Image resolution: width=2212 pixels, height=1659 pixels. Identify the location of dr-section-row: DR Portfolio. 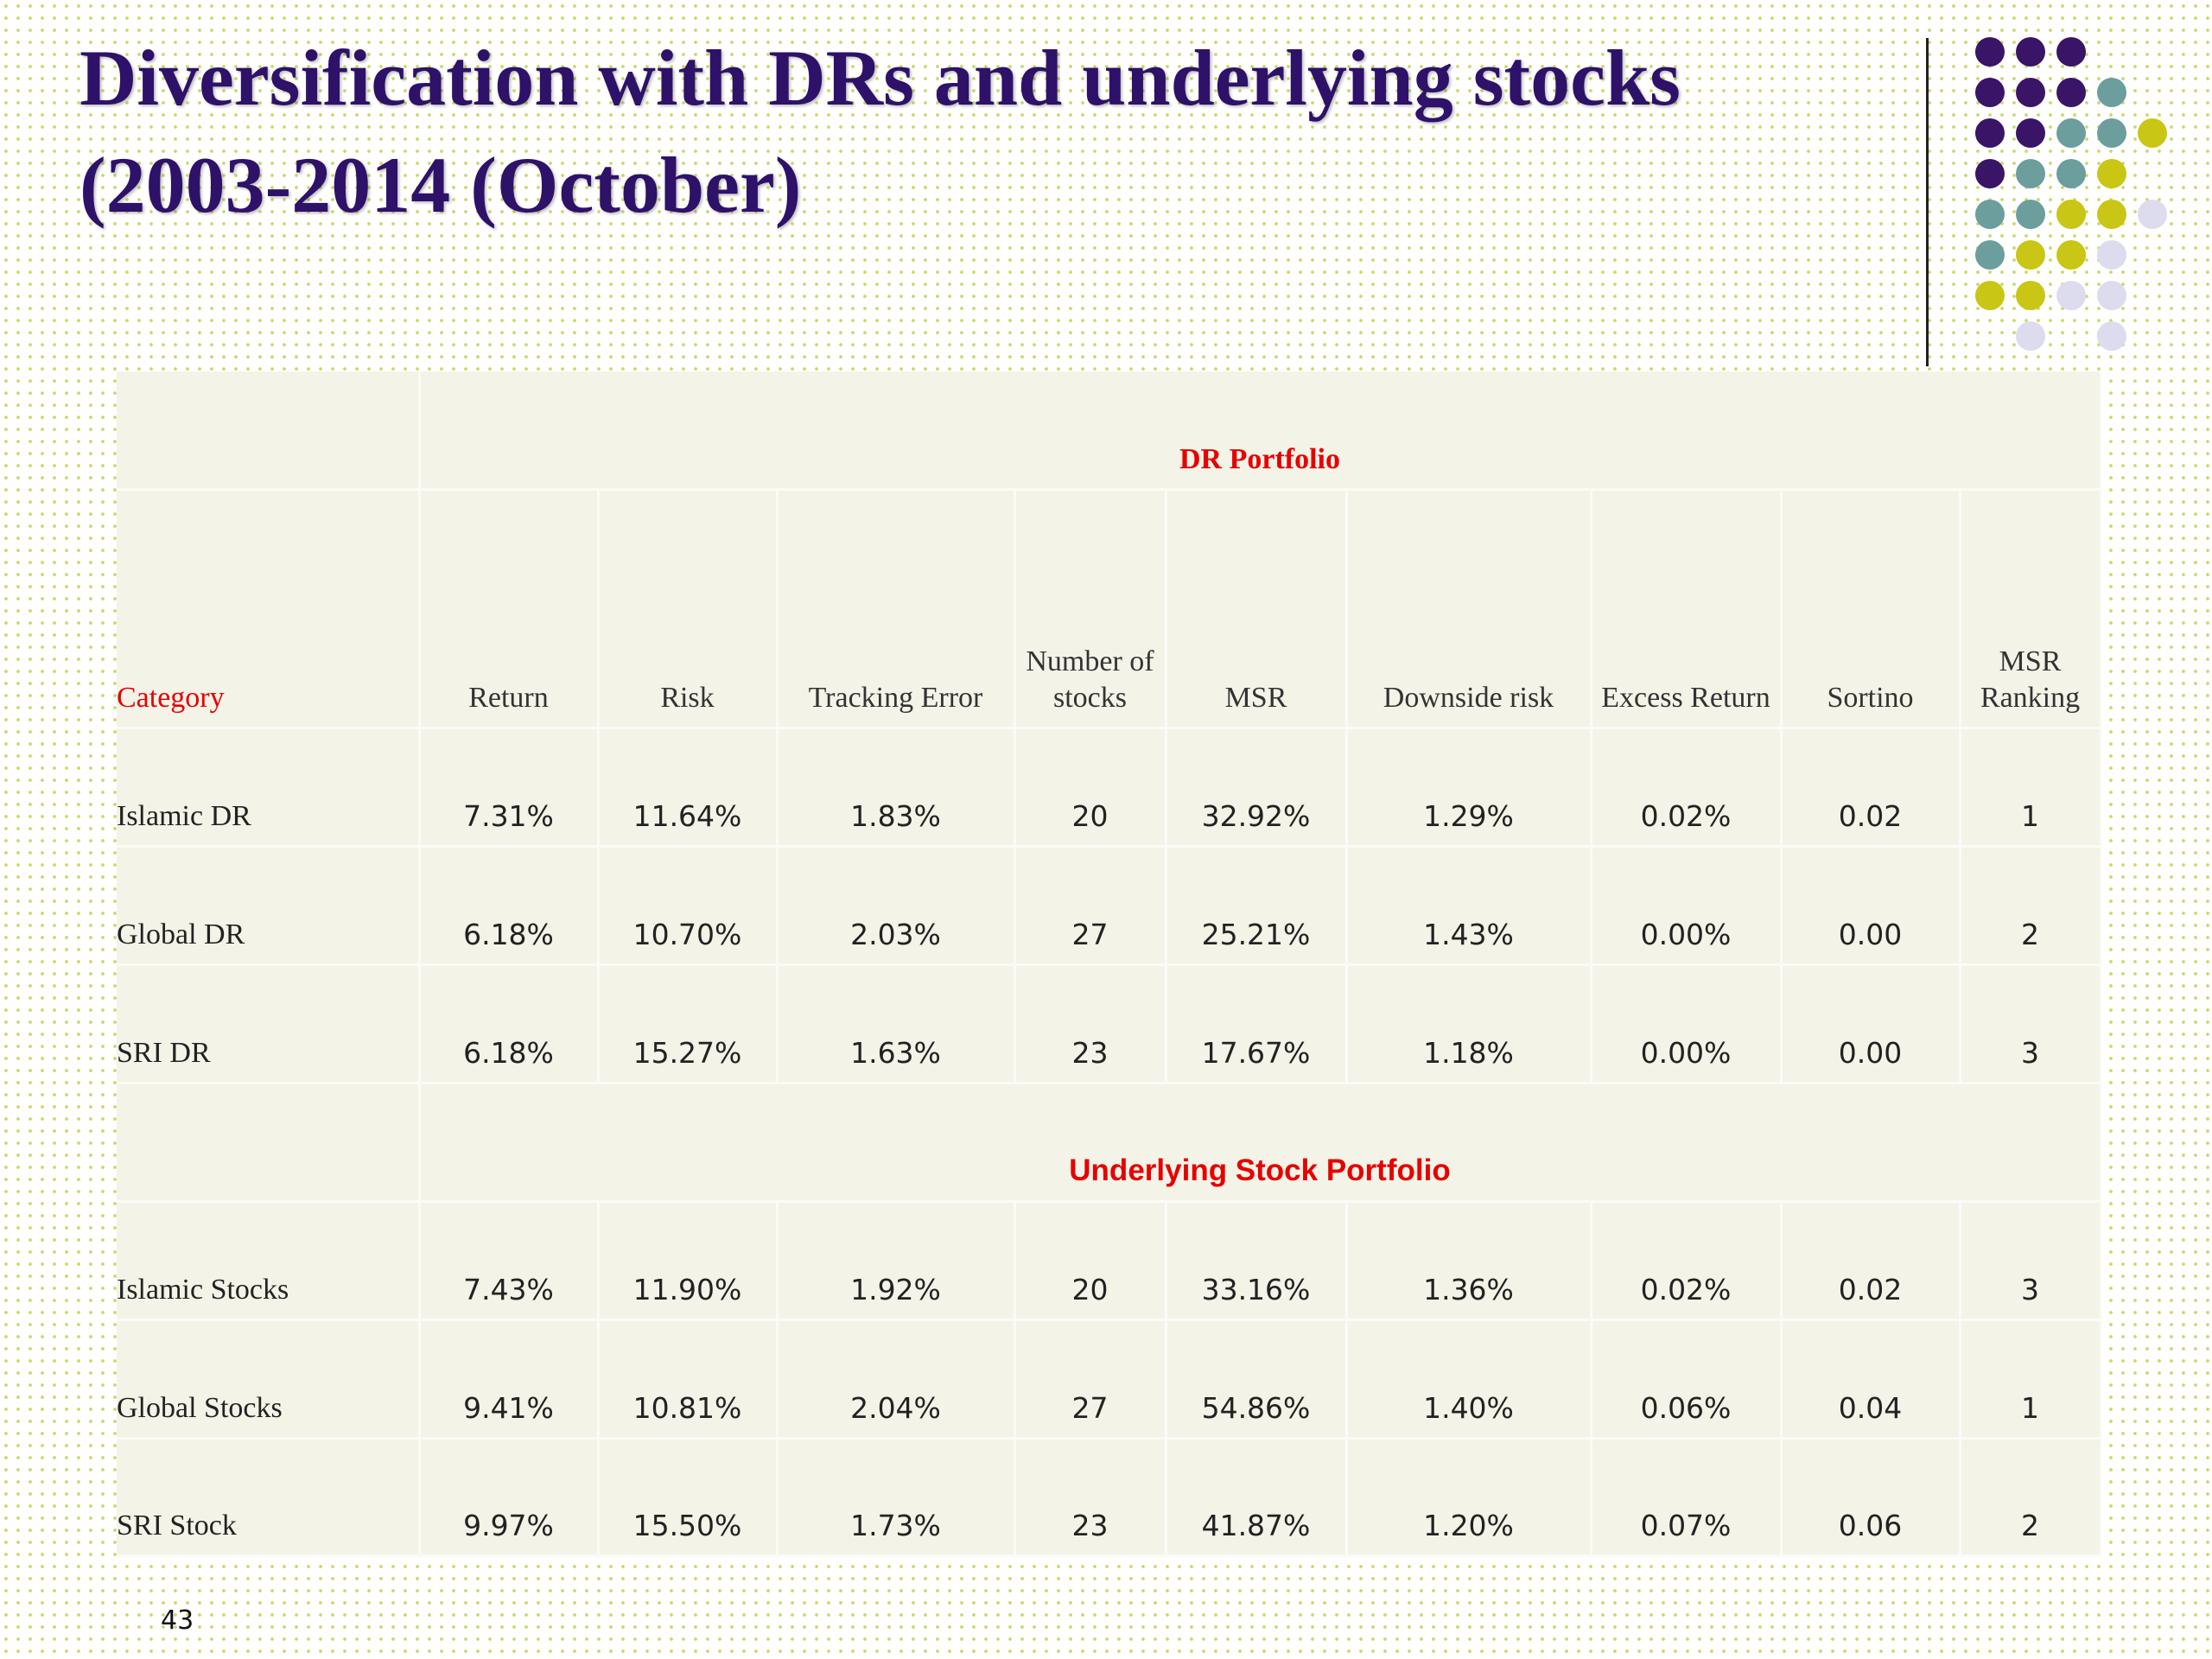
(1109, 431).